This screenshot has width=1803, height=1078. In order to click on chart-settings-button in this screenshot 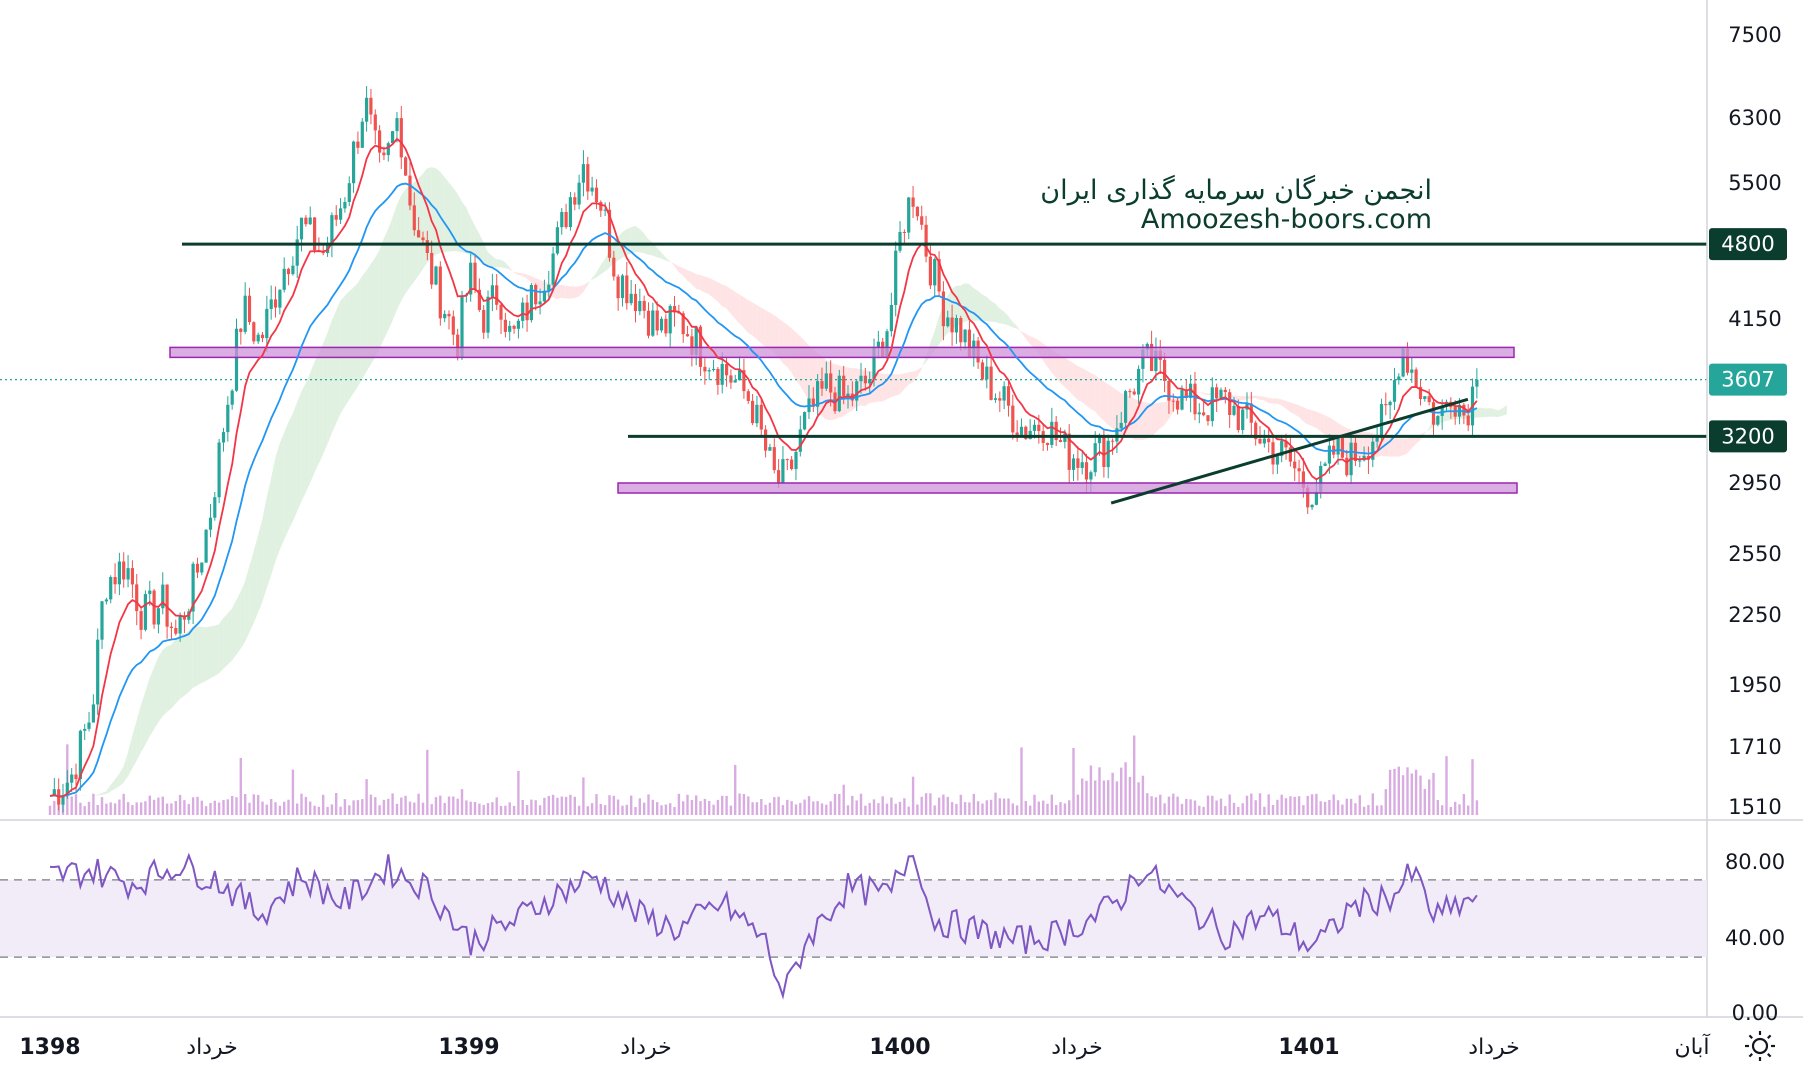, I will do `click(1760, 1046)`.